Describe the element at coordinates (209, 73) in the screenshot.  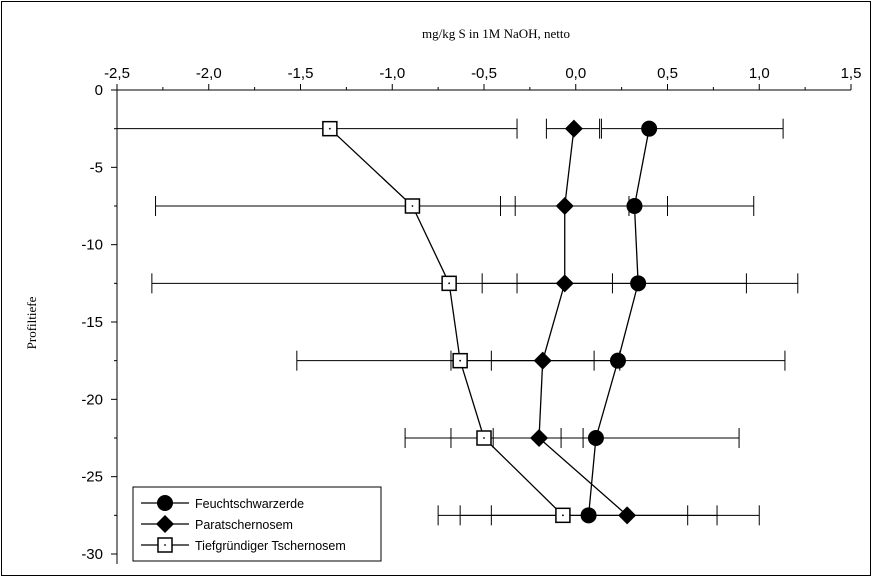
I see `x-tick-label: -2,0` at that location.